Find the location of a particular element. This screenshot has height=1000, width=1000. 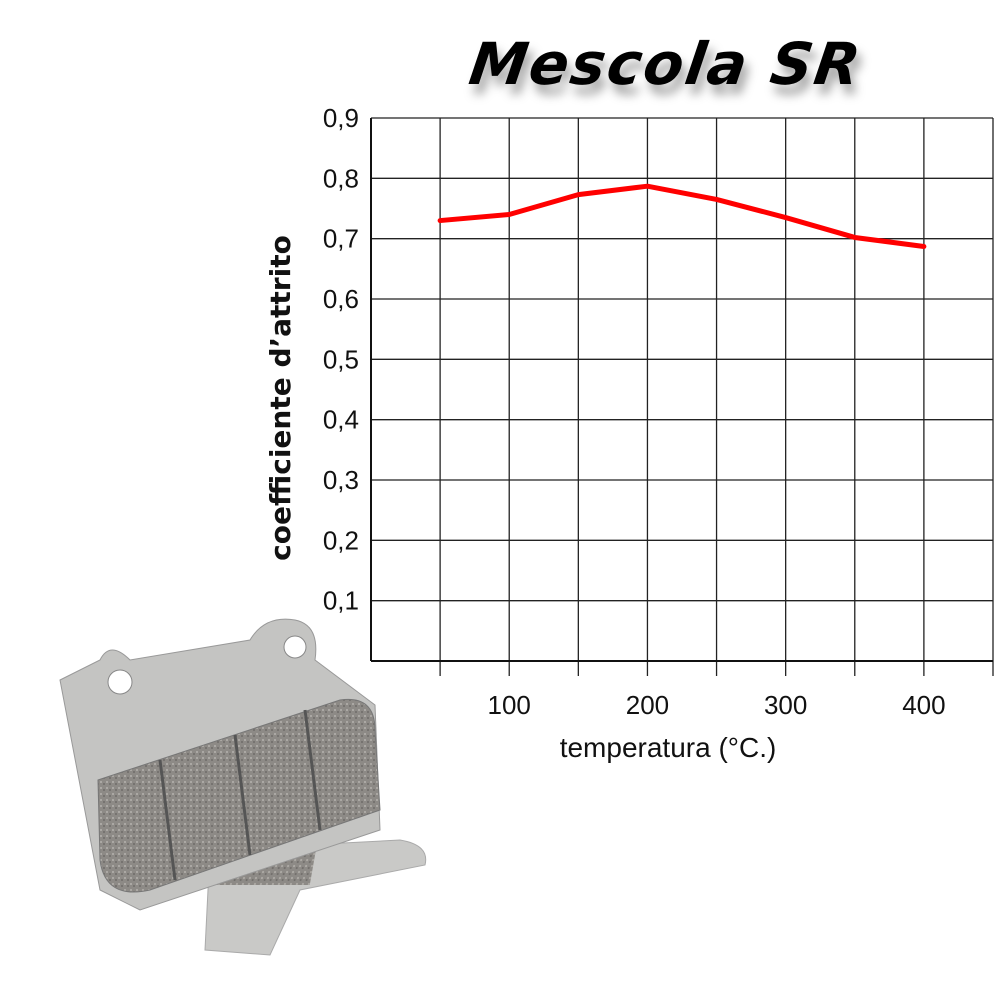

x-tick-label: 300 is located at coordinates (785, 705).